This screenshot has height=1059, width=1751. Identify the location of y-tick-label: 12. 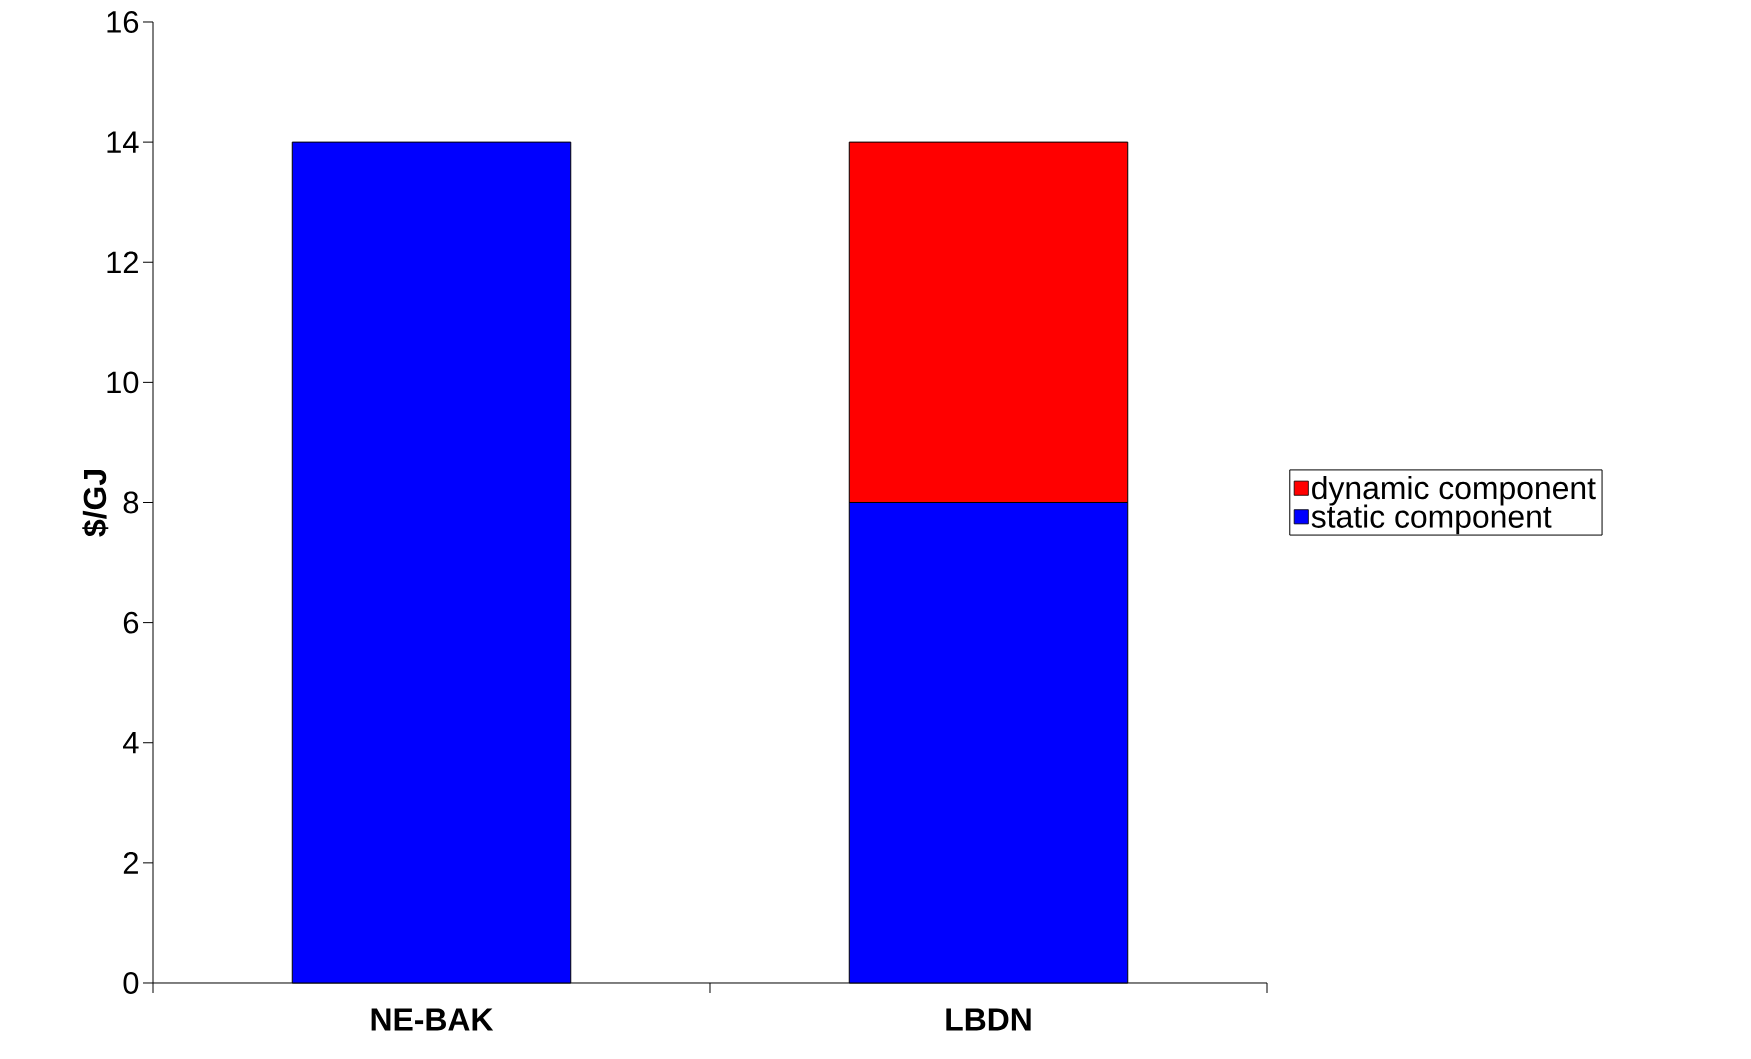
(122, 262).